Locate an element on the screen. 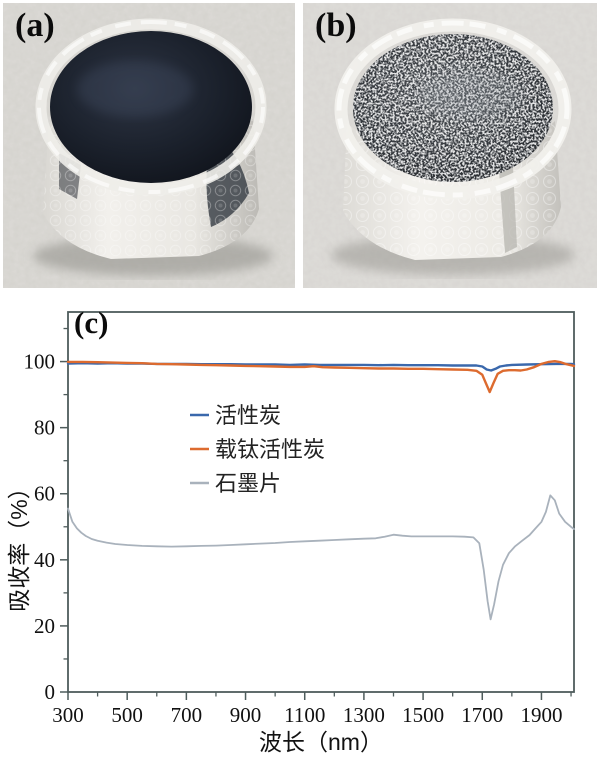 The width and height of the screenshot is (600, 762). panel-c-label: (c) is located at coordinates (91, 322).